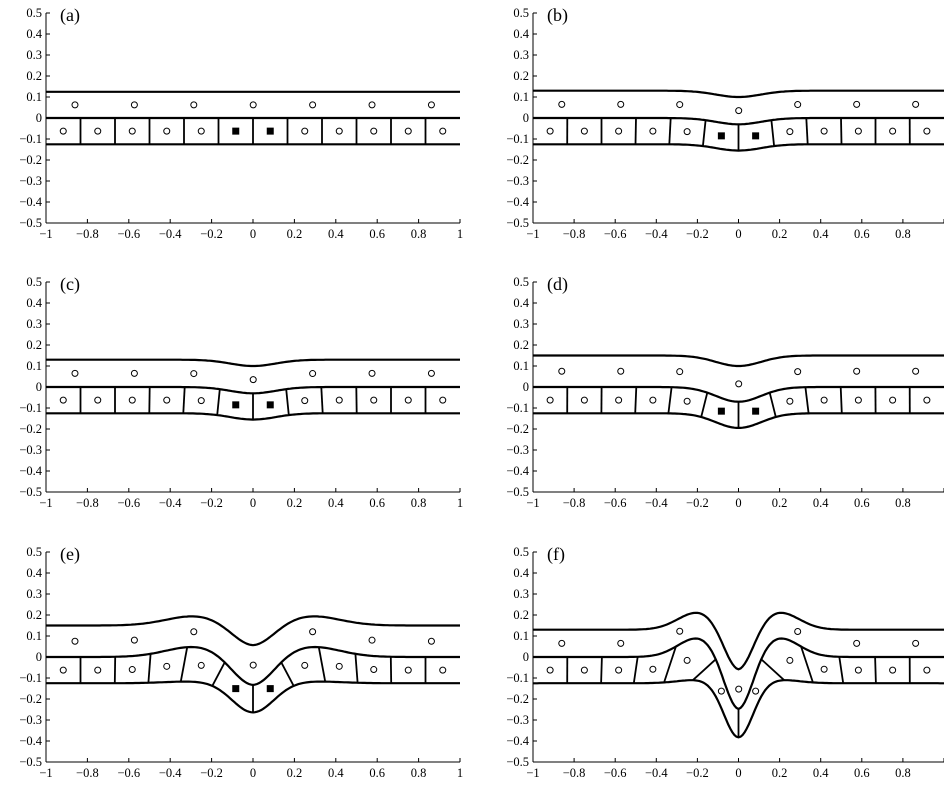 The image size is (944, 787). What do you see at coordinates (738, 94) in the screenshot?
I see `outer-membrane-line` at bounding box center [738, 94].